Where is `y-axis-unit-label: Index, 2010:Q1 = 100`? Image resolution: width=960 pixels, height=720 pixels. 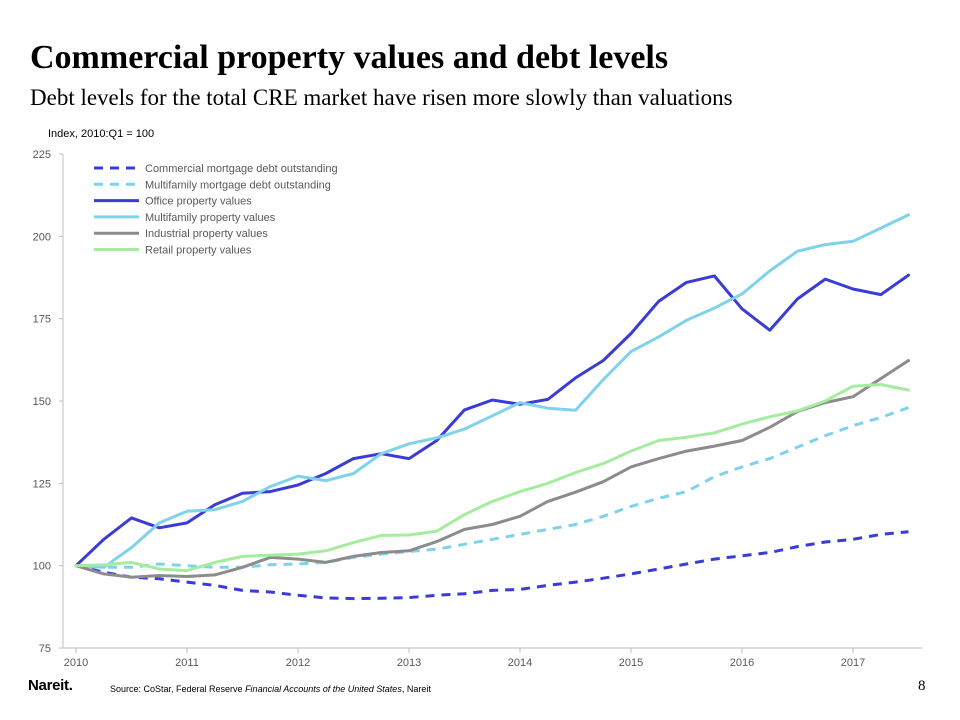 y-axis-unit-label: Index, 2010:Q1 = 100 is located at coordinates (101, 134).